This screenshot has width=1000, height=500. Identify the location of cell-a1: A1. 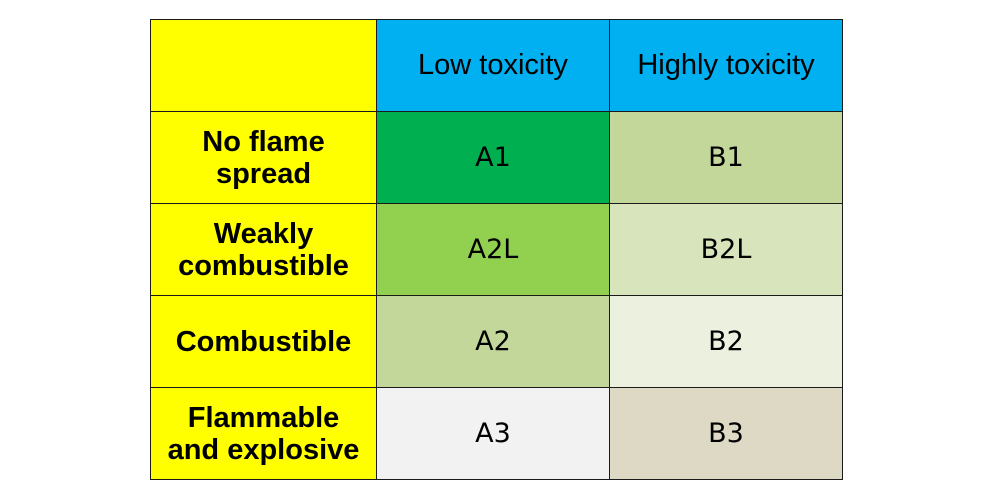
(493, 157).